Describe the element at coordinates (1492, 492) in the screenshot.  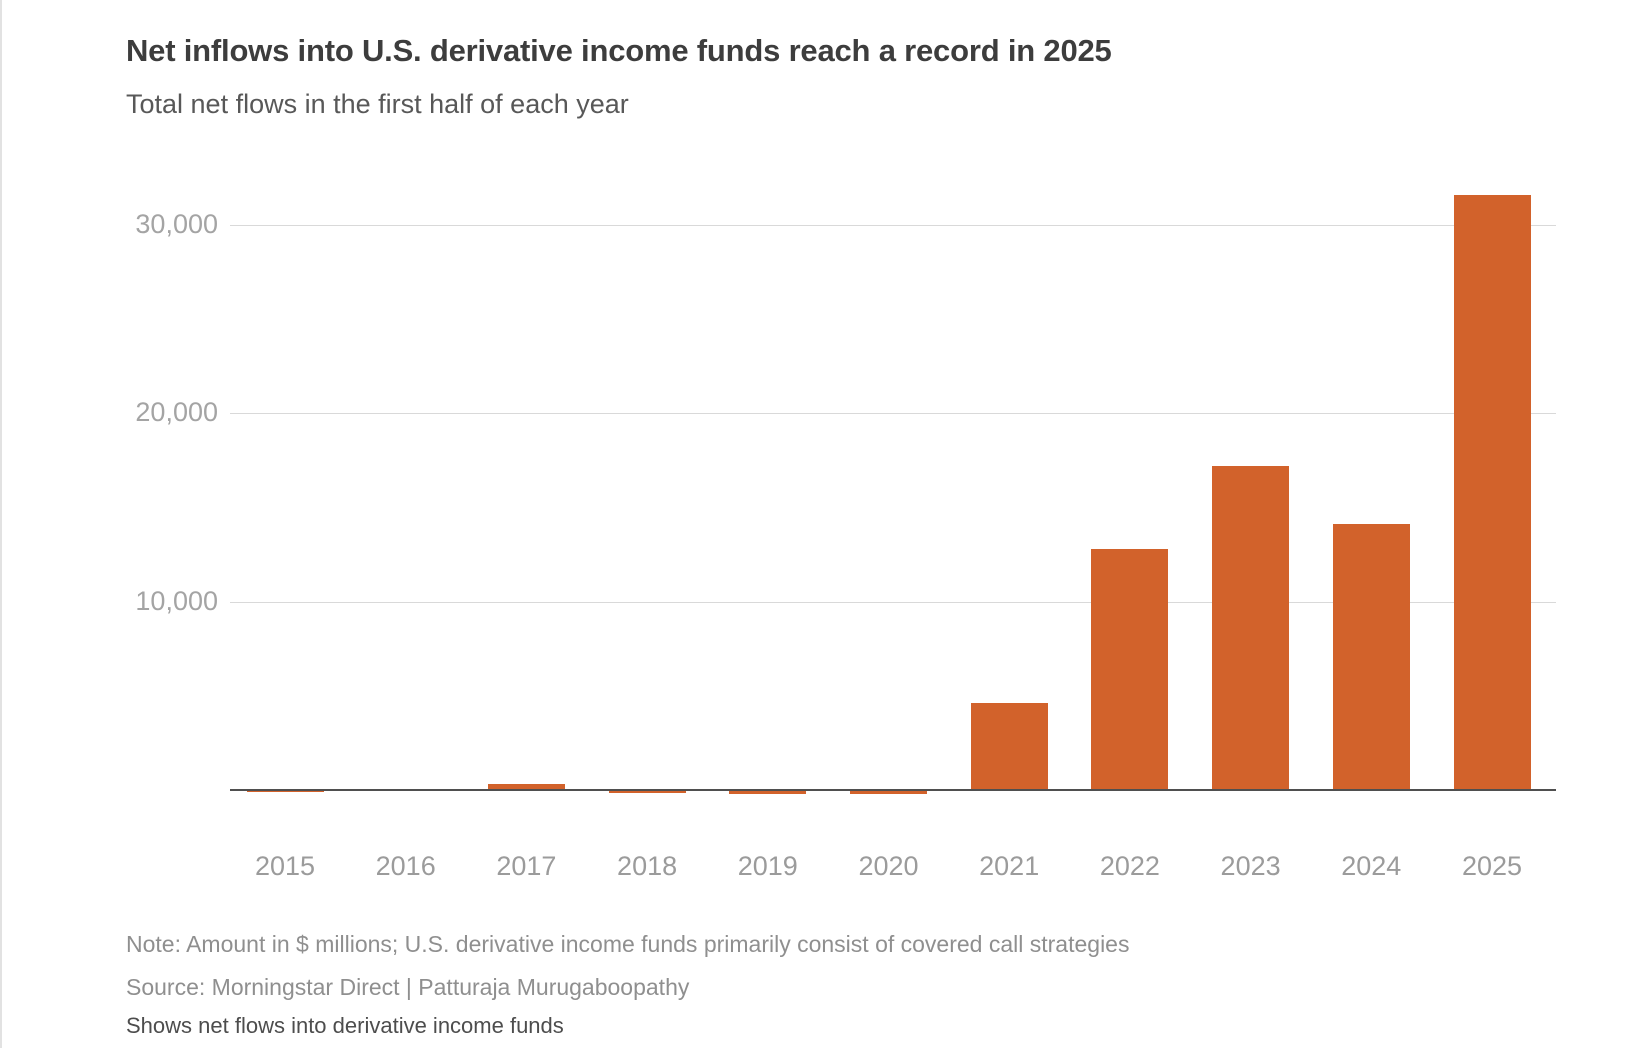
I see `bar-2025` at that location.